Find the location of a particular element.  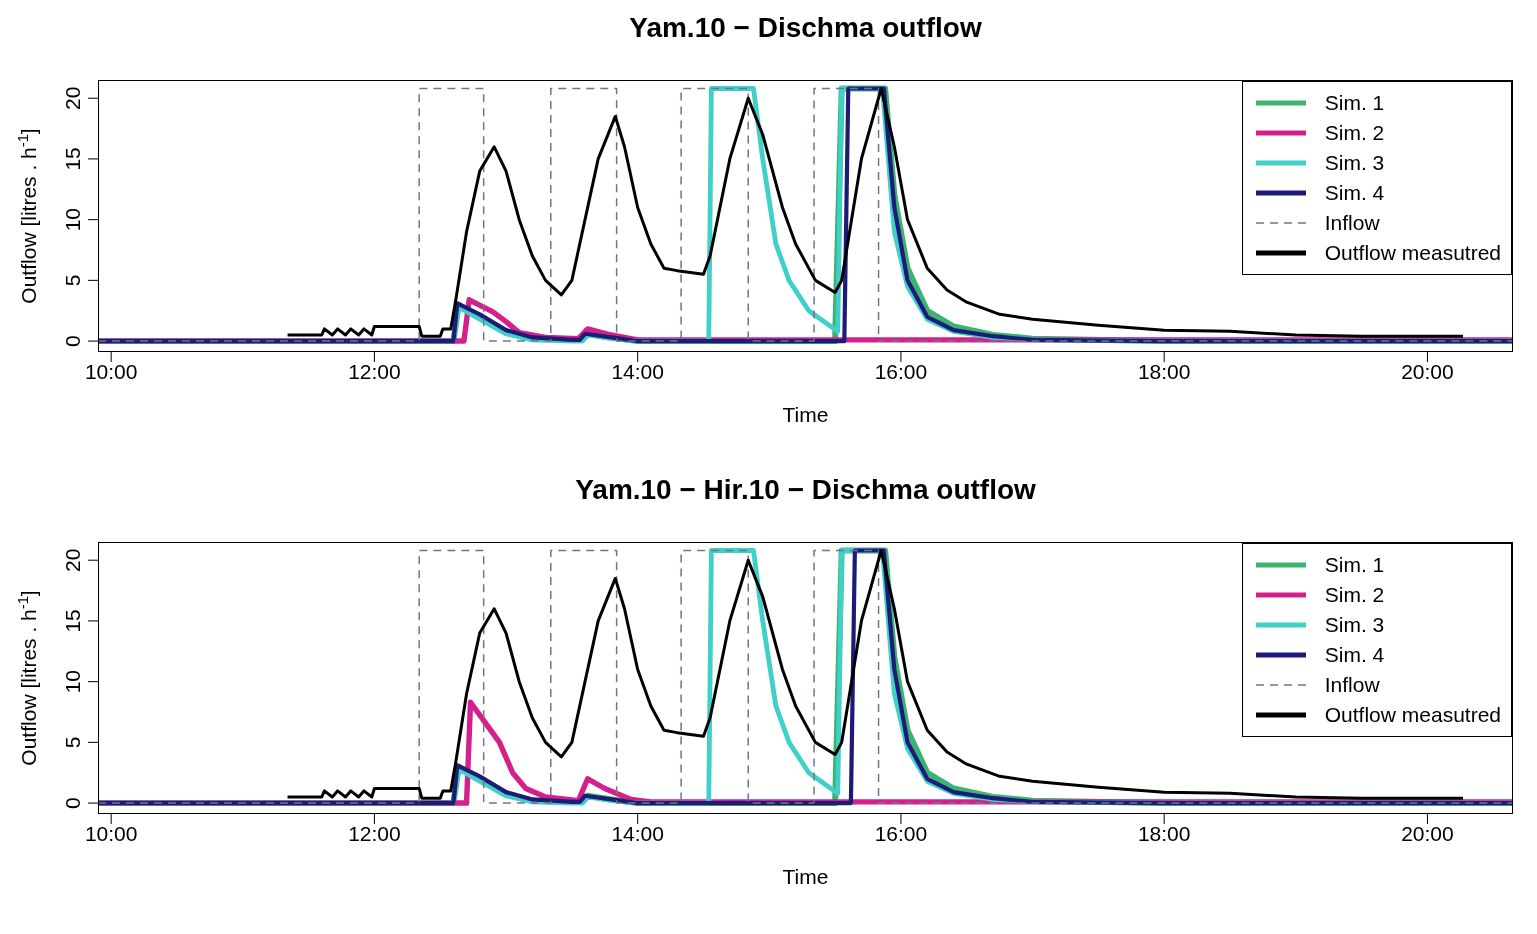

chart-title: Yam.10 − Dischma outflow is located at coordinates (805, 28).